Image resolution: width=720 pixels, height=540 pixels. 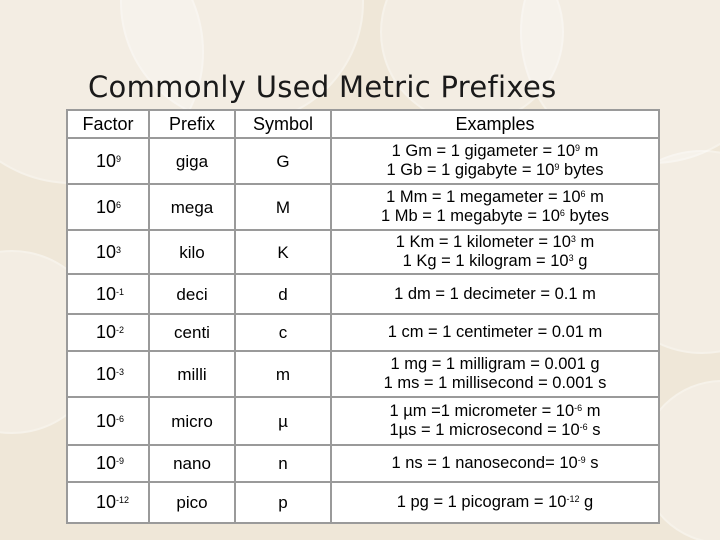 What do you see at coordinates (120, 418) in the screenshot?
I see `factor-exponent: -6` at bounding box center [120, 418].